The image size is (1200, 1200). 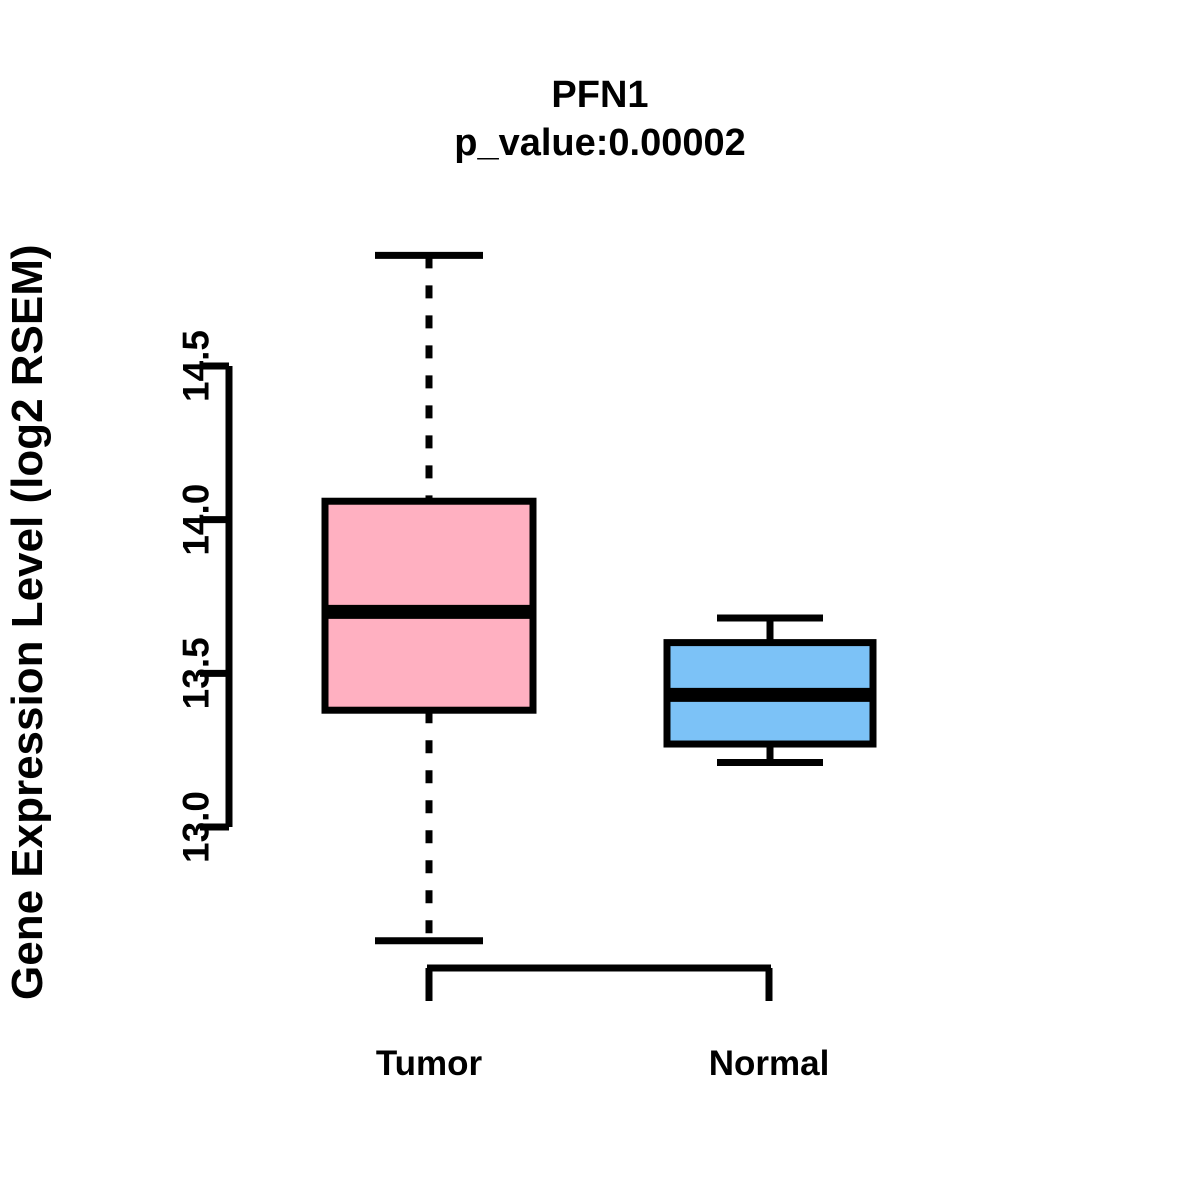 I want to click on y-axis-label: Gene Expression Level (log2 RSEM), so click(x=27, y=622).